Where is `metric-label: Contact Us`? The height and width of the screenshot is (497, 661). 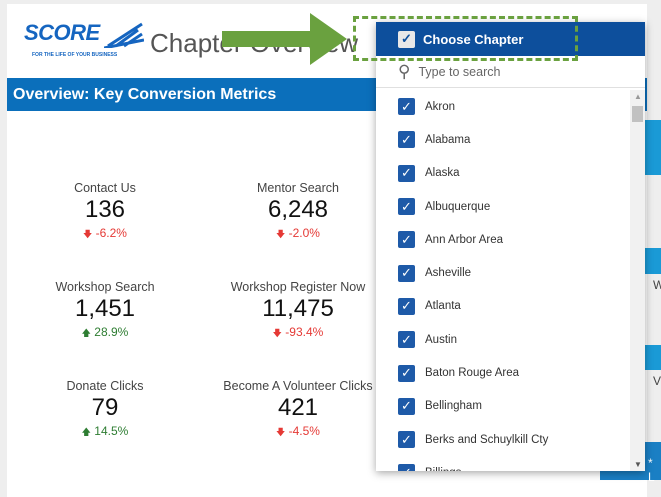
metric-label: Contact Us is located at coordinates (105, 188).